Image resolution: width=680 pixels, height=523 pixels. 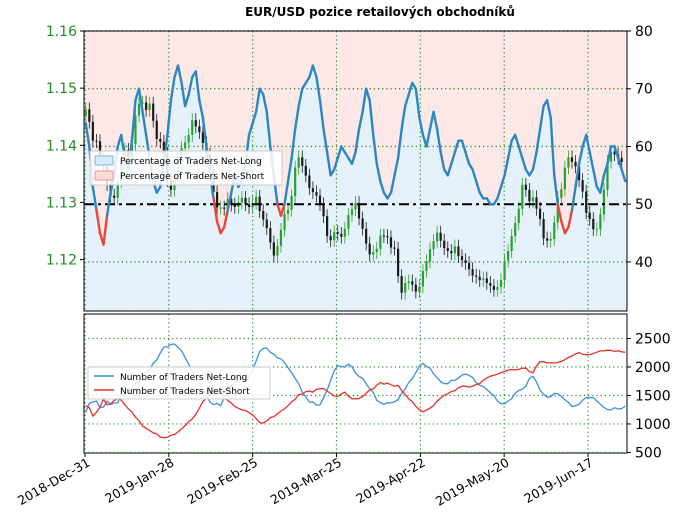 What do you see at coordinates (644, 263) in the screenshot?
I see `right-axis-tick-label: 40` at bounding box center [644, 263].